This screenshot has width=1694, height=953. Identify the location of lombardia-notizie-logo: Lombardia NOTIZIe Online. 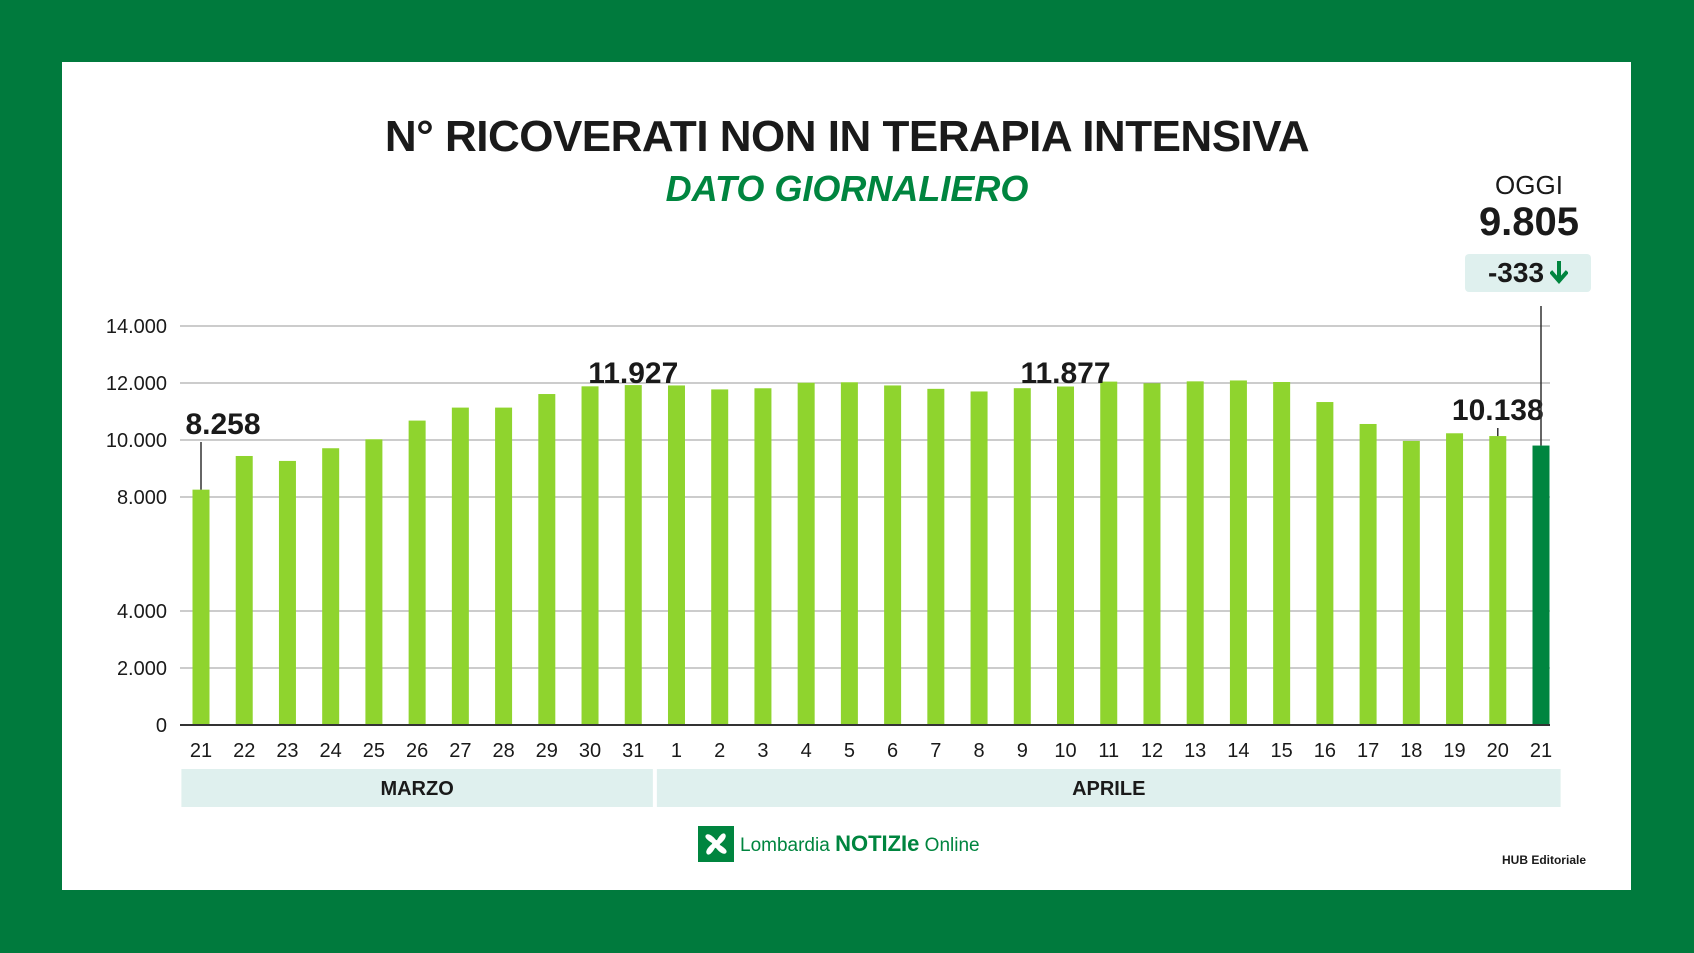
(839, 844).